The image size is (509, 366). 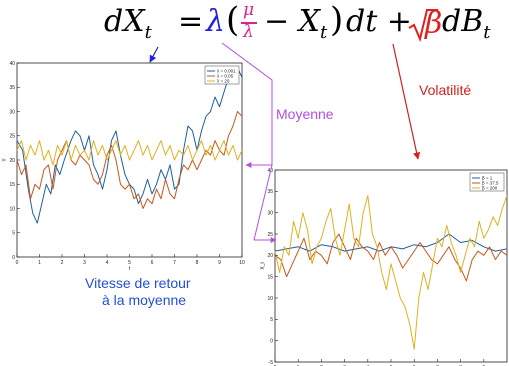 I want to click on arrow-beta-to-chart2, so click(x=406, y=101).